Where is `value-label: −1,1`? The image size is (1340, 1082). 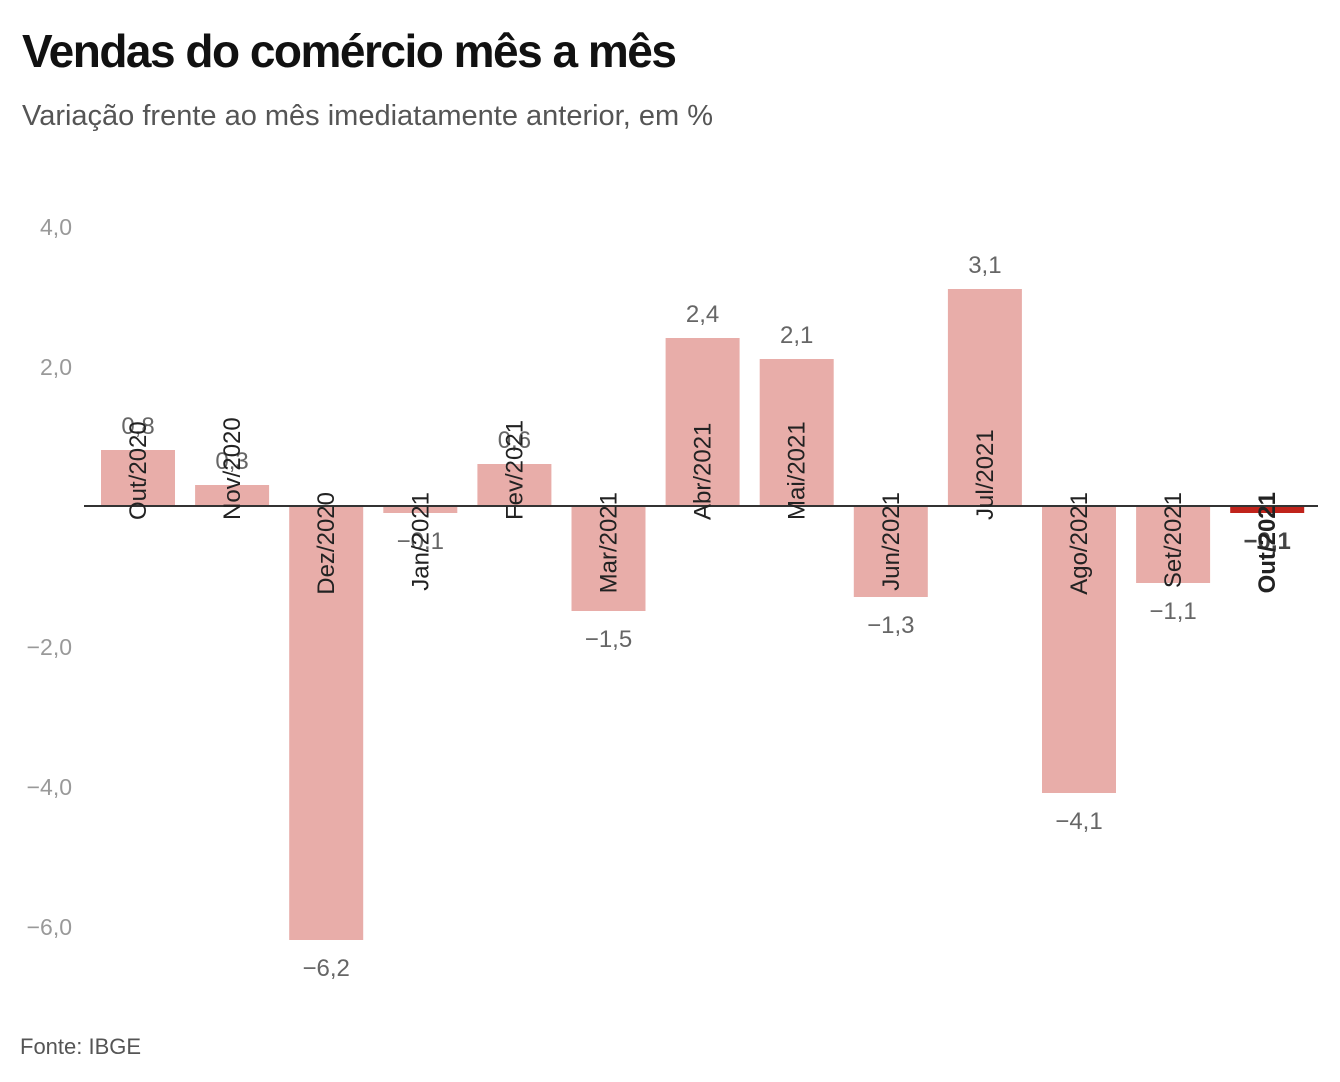
value-label: −1,1 is located at coordinates (1172, 611).